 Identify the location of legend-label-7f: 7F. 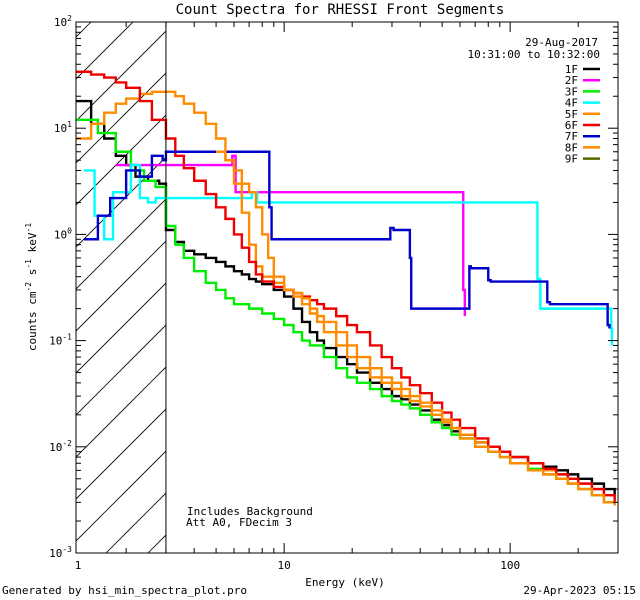
(571, 136).